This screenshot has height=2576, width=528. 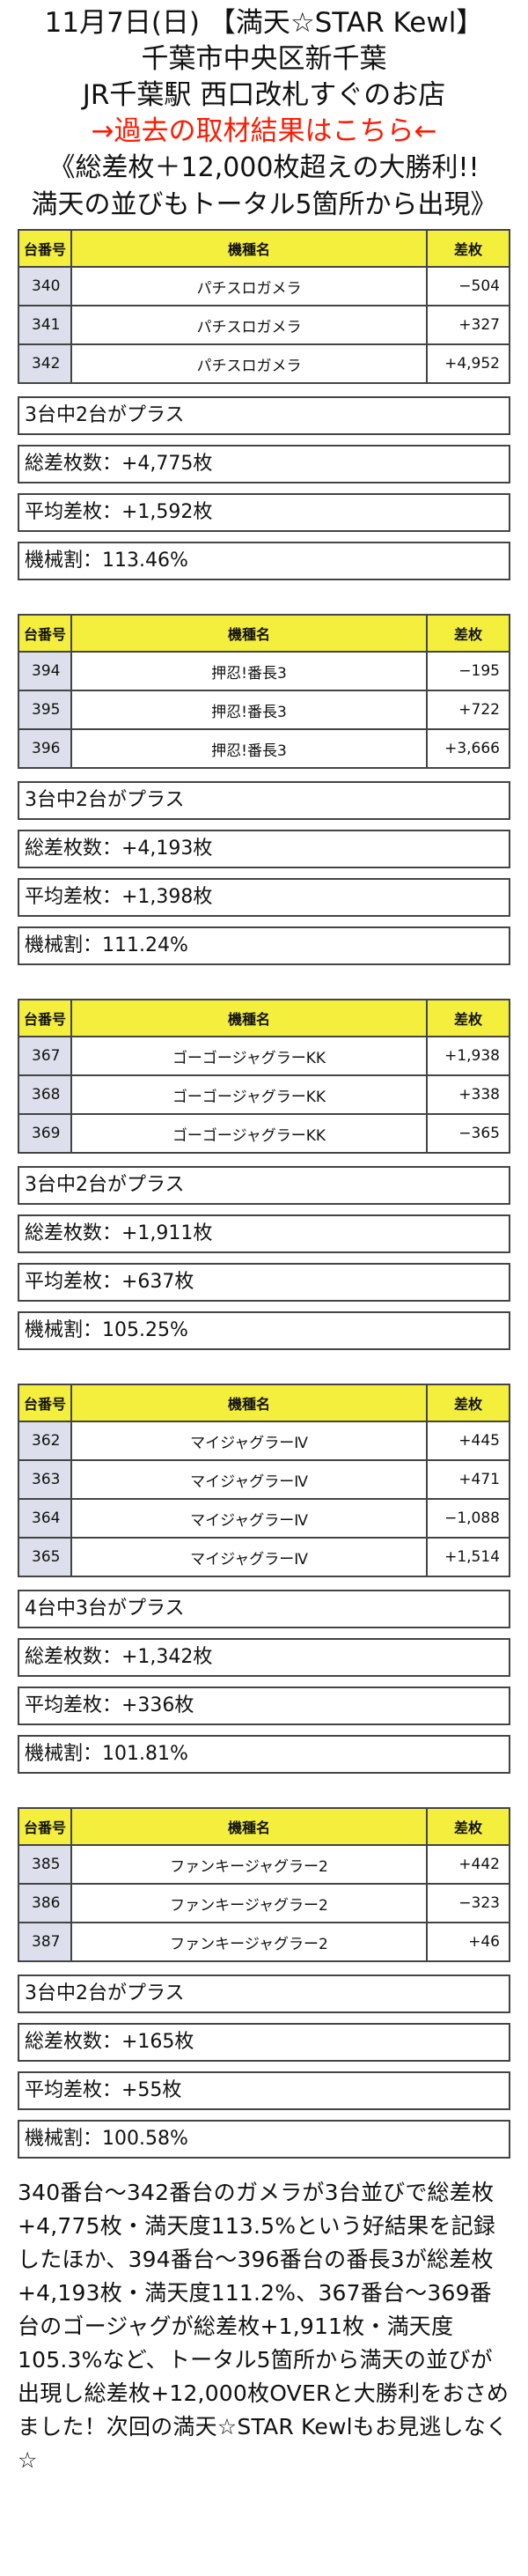 What do you see at coordinates (264, 1056) in the screenshot?
I see `table-row: 367 ゴーゴージャグラーKK +1,938` at bounding box center [264, 1056].